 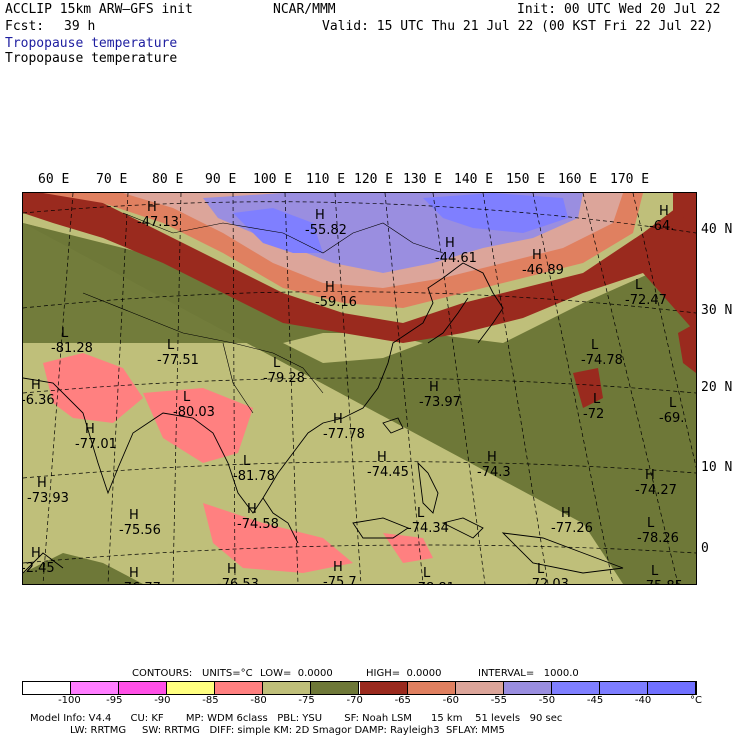 I want to click on fcst-value: 39 h, so click(x=80, y=26).